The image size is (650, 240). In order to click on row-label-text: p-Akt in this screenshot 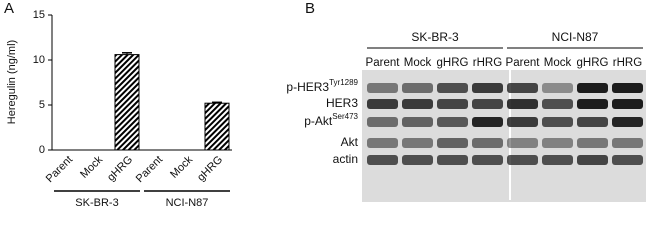, I will do `click(318, 121)`.